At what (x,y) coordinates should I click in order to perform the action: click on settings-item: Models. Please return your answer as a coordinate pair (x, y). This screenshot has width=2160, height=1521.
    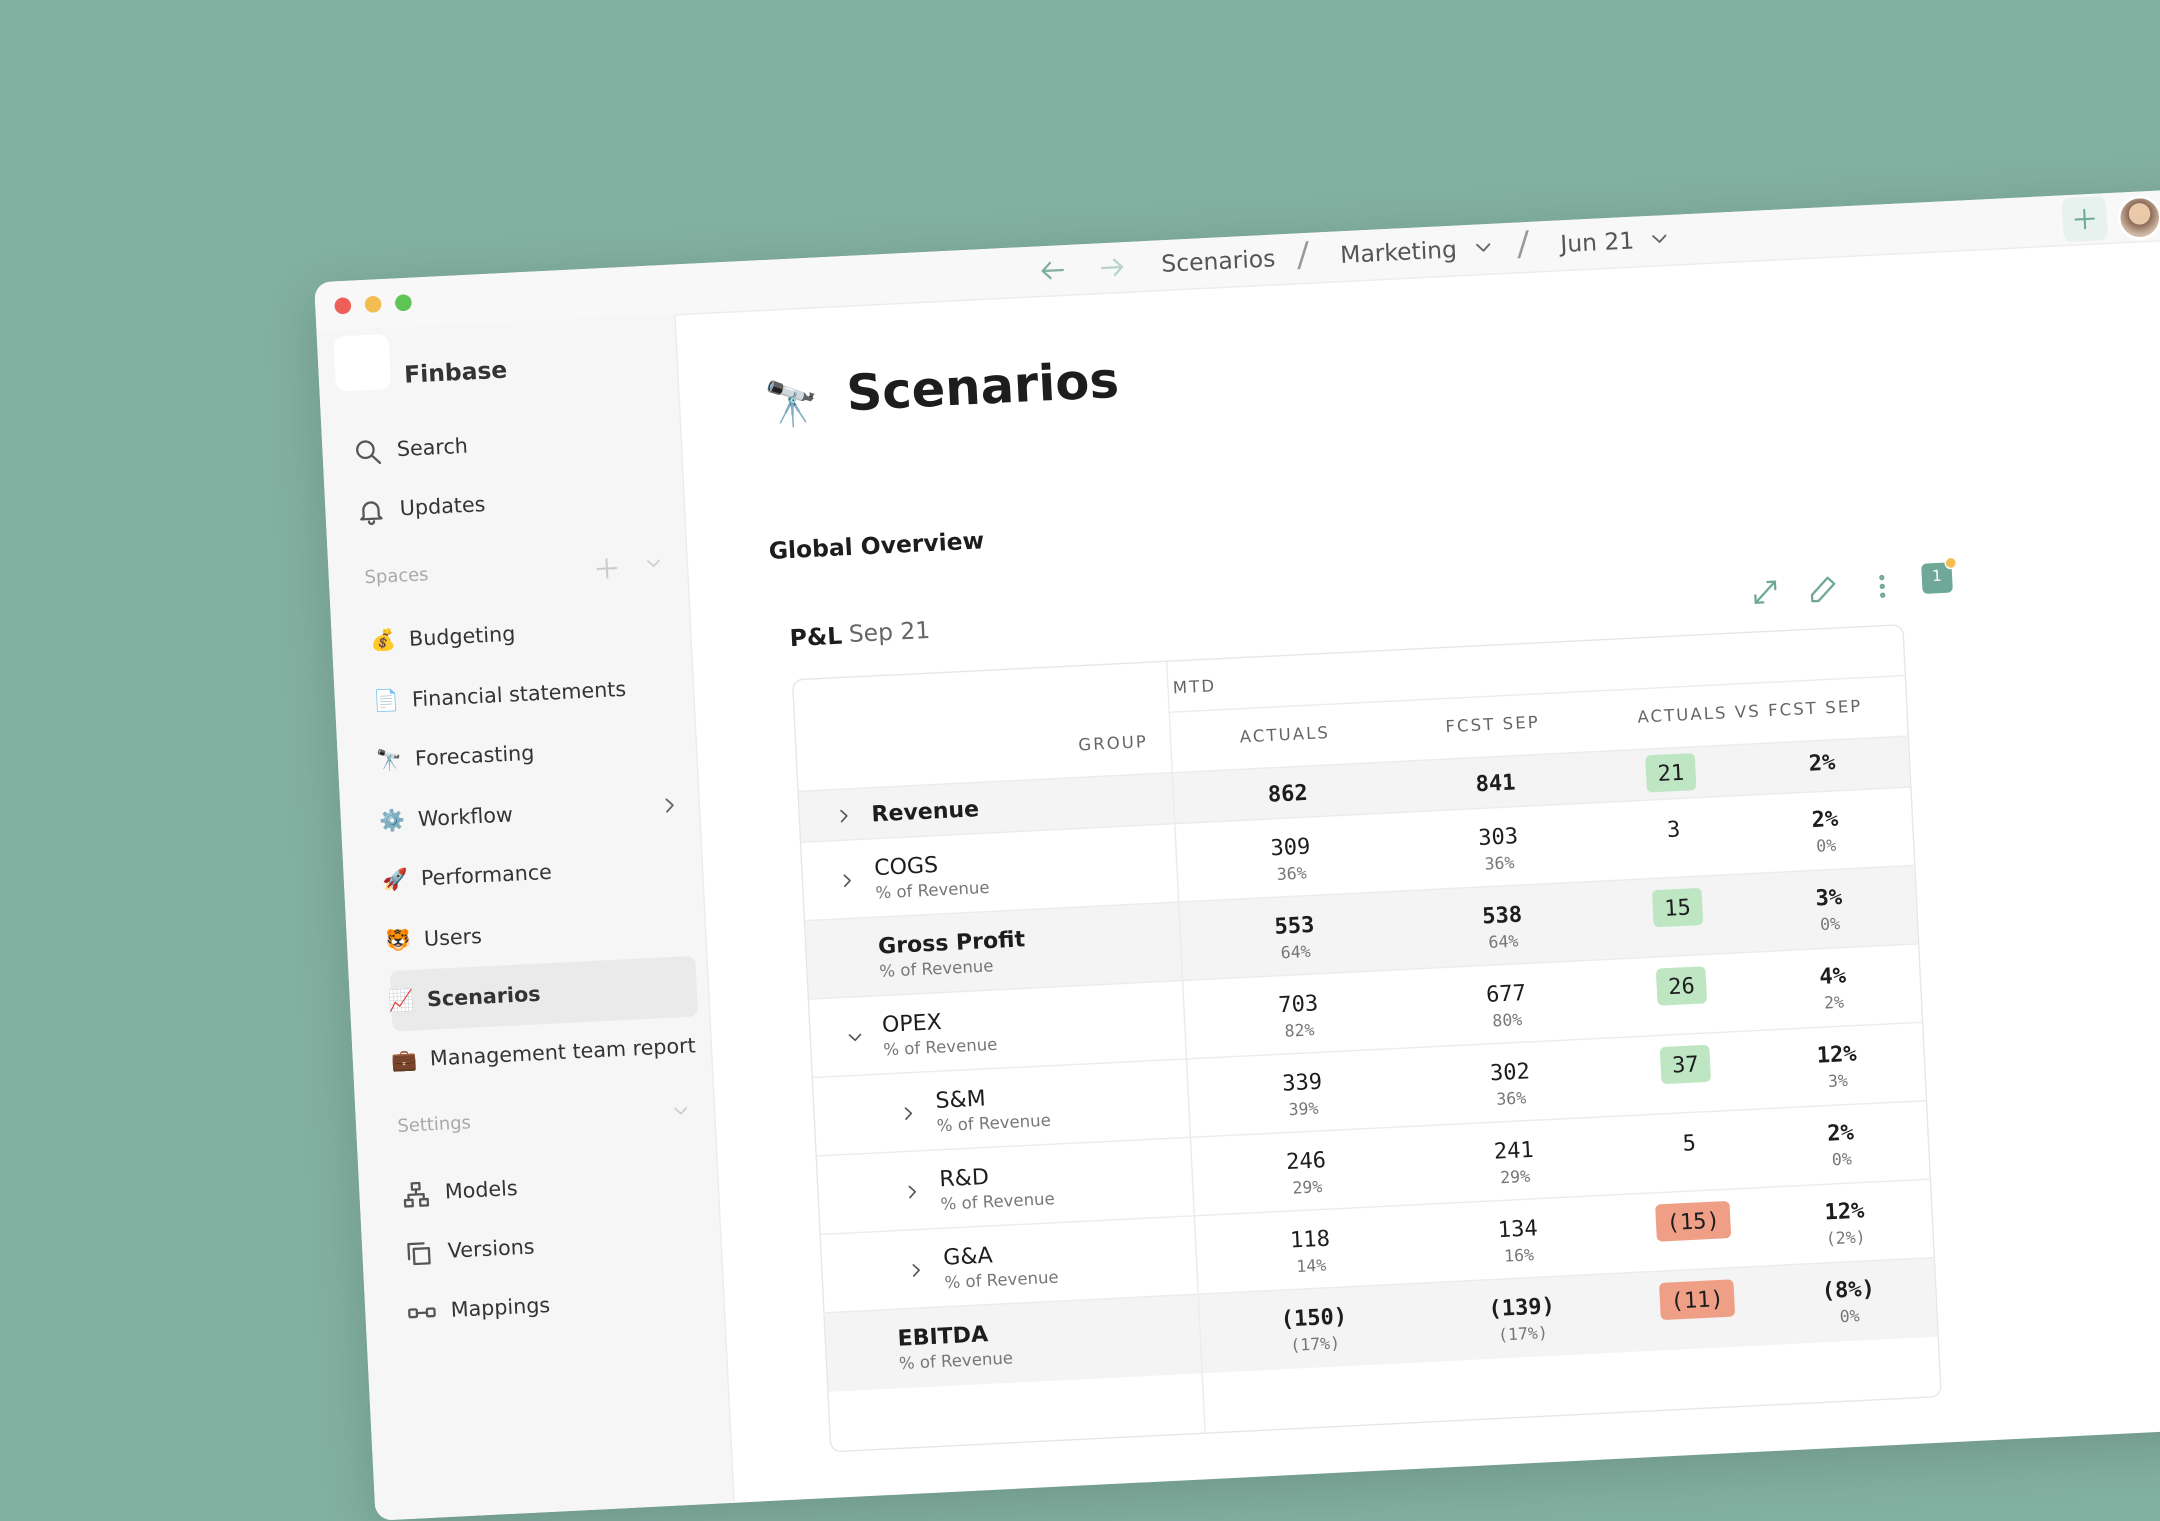
    Looking at the image, I should click on (481, 1190).